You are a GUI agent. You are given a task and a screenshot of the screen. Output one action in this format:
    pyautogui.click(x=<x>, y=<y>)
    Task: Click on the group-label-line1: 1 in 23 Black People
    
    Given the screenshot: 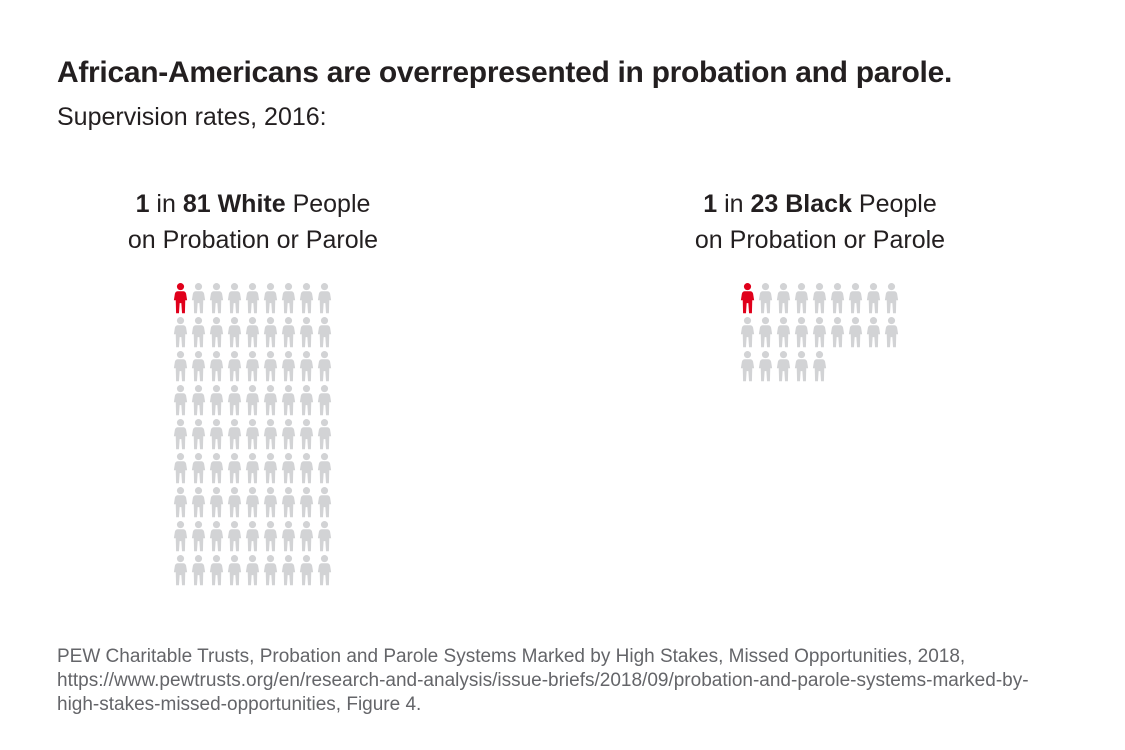 What is the action you would take?
    pyautogui.click(x=820, y=204)
    